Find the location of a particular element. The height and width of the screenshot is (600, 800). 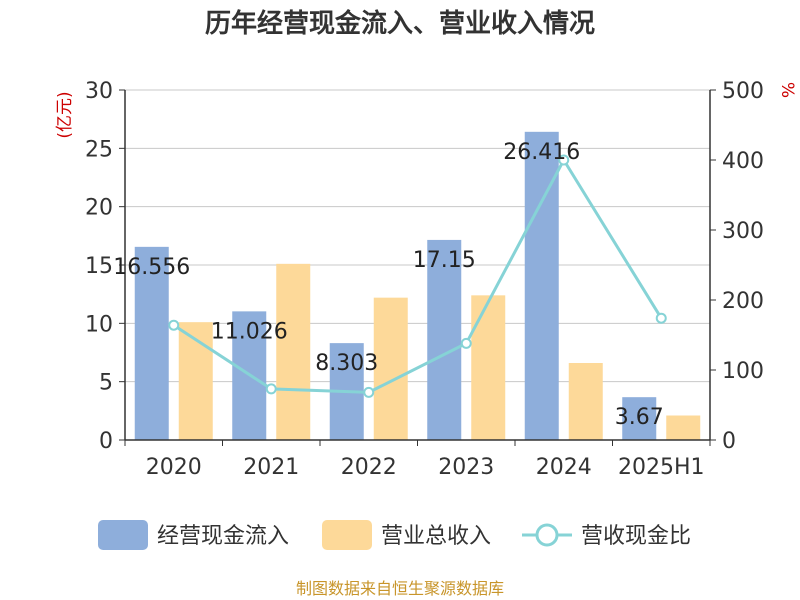

x-axis-label: 2020 is located at coordinates (174, 467).